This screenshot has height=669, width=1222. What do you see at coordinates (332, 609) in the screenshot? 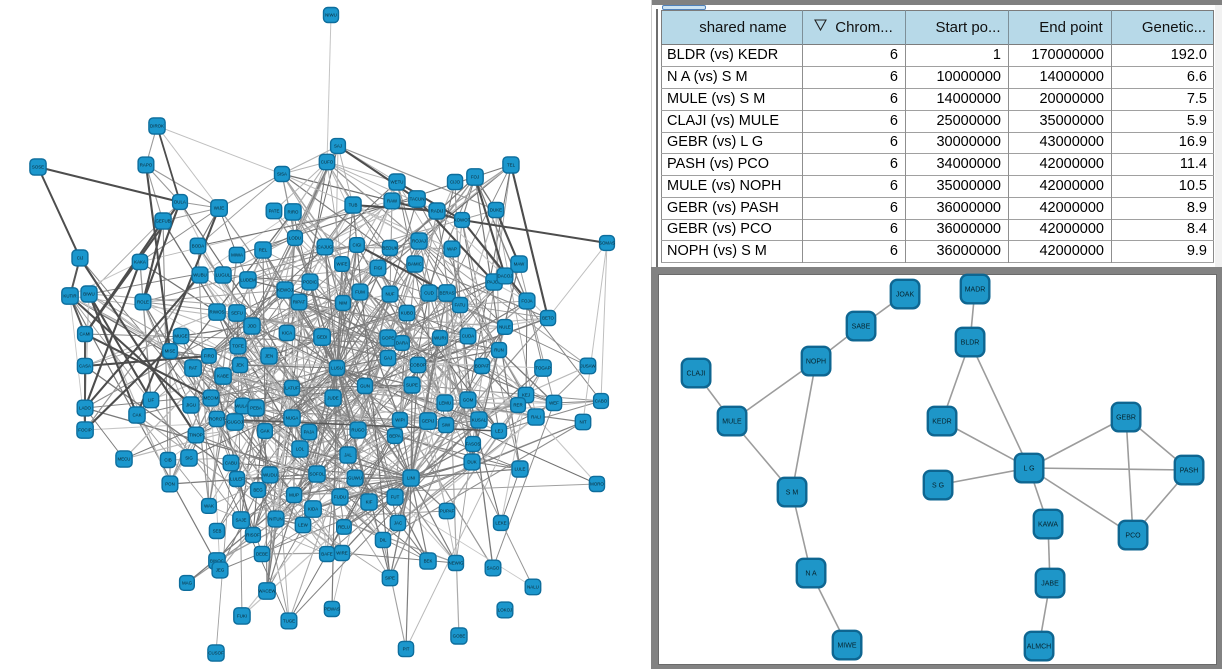
I see `svg-text: PEWAS` at bounding box center [332, 609].